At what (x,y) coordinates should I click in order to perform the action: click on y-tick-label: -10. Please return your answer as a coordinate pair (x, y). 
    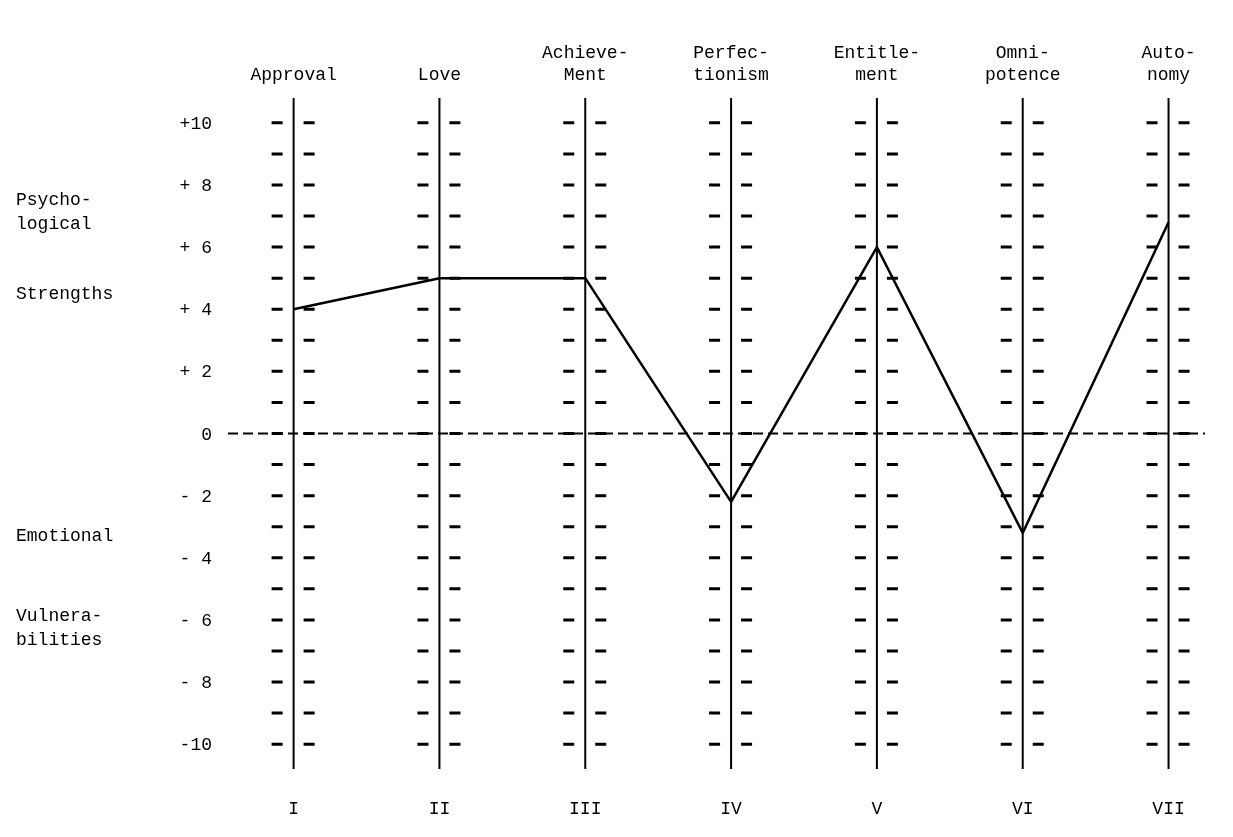
    Looking at the image, I should click on (195, 745).